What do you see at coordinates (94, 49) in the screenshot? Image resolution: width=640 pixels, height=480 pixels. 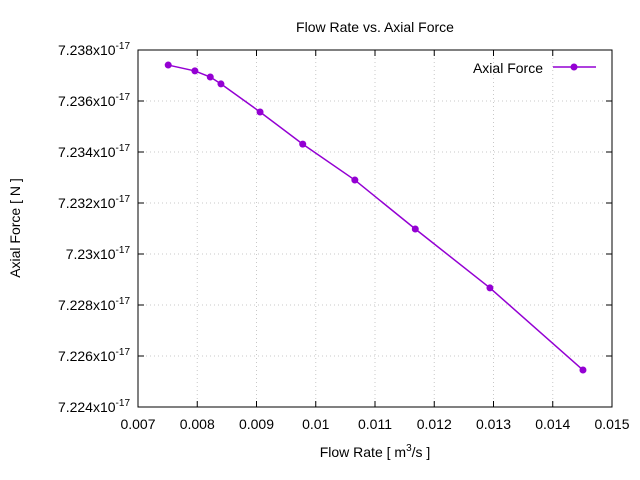 I see `y-tick-label: 7.238x10⁻¹⁷` at bounding box center [94, 49].